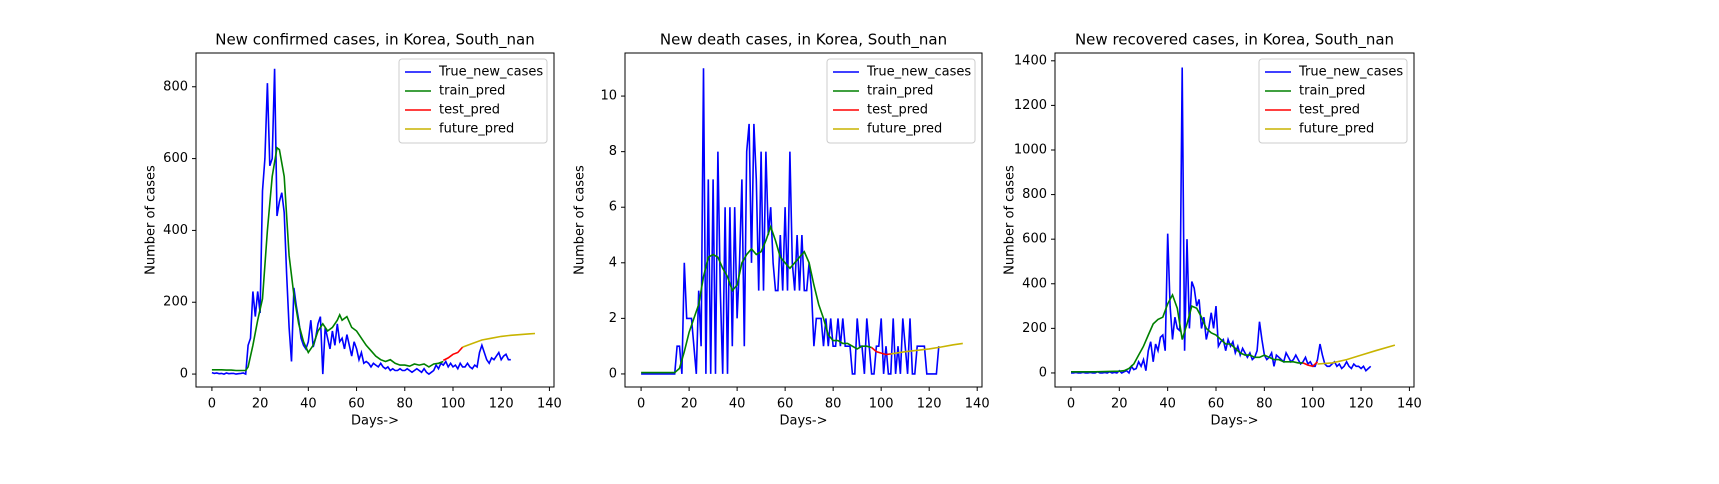 This screenshot has height=484, width=1719. I want to click on chart-title: New death cases, in Korea, South_nan, so click(803, 40).